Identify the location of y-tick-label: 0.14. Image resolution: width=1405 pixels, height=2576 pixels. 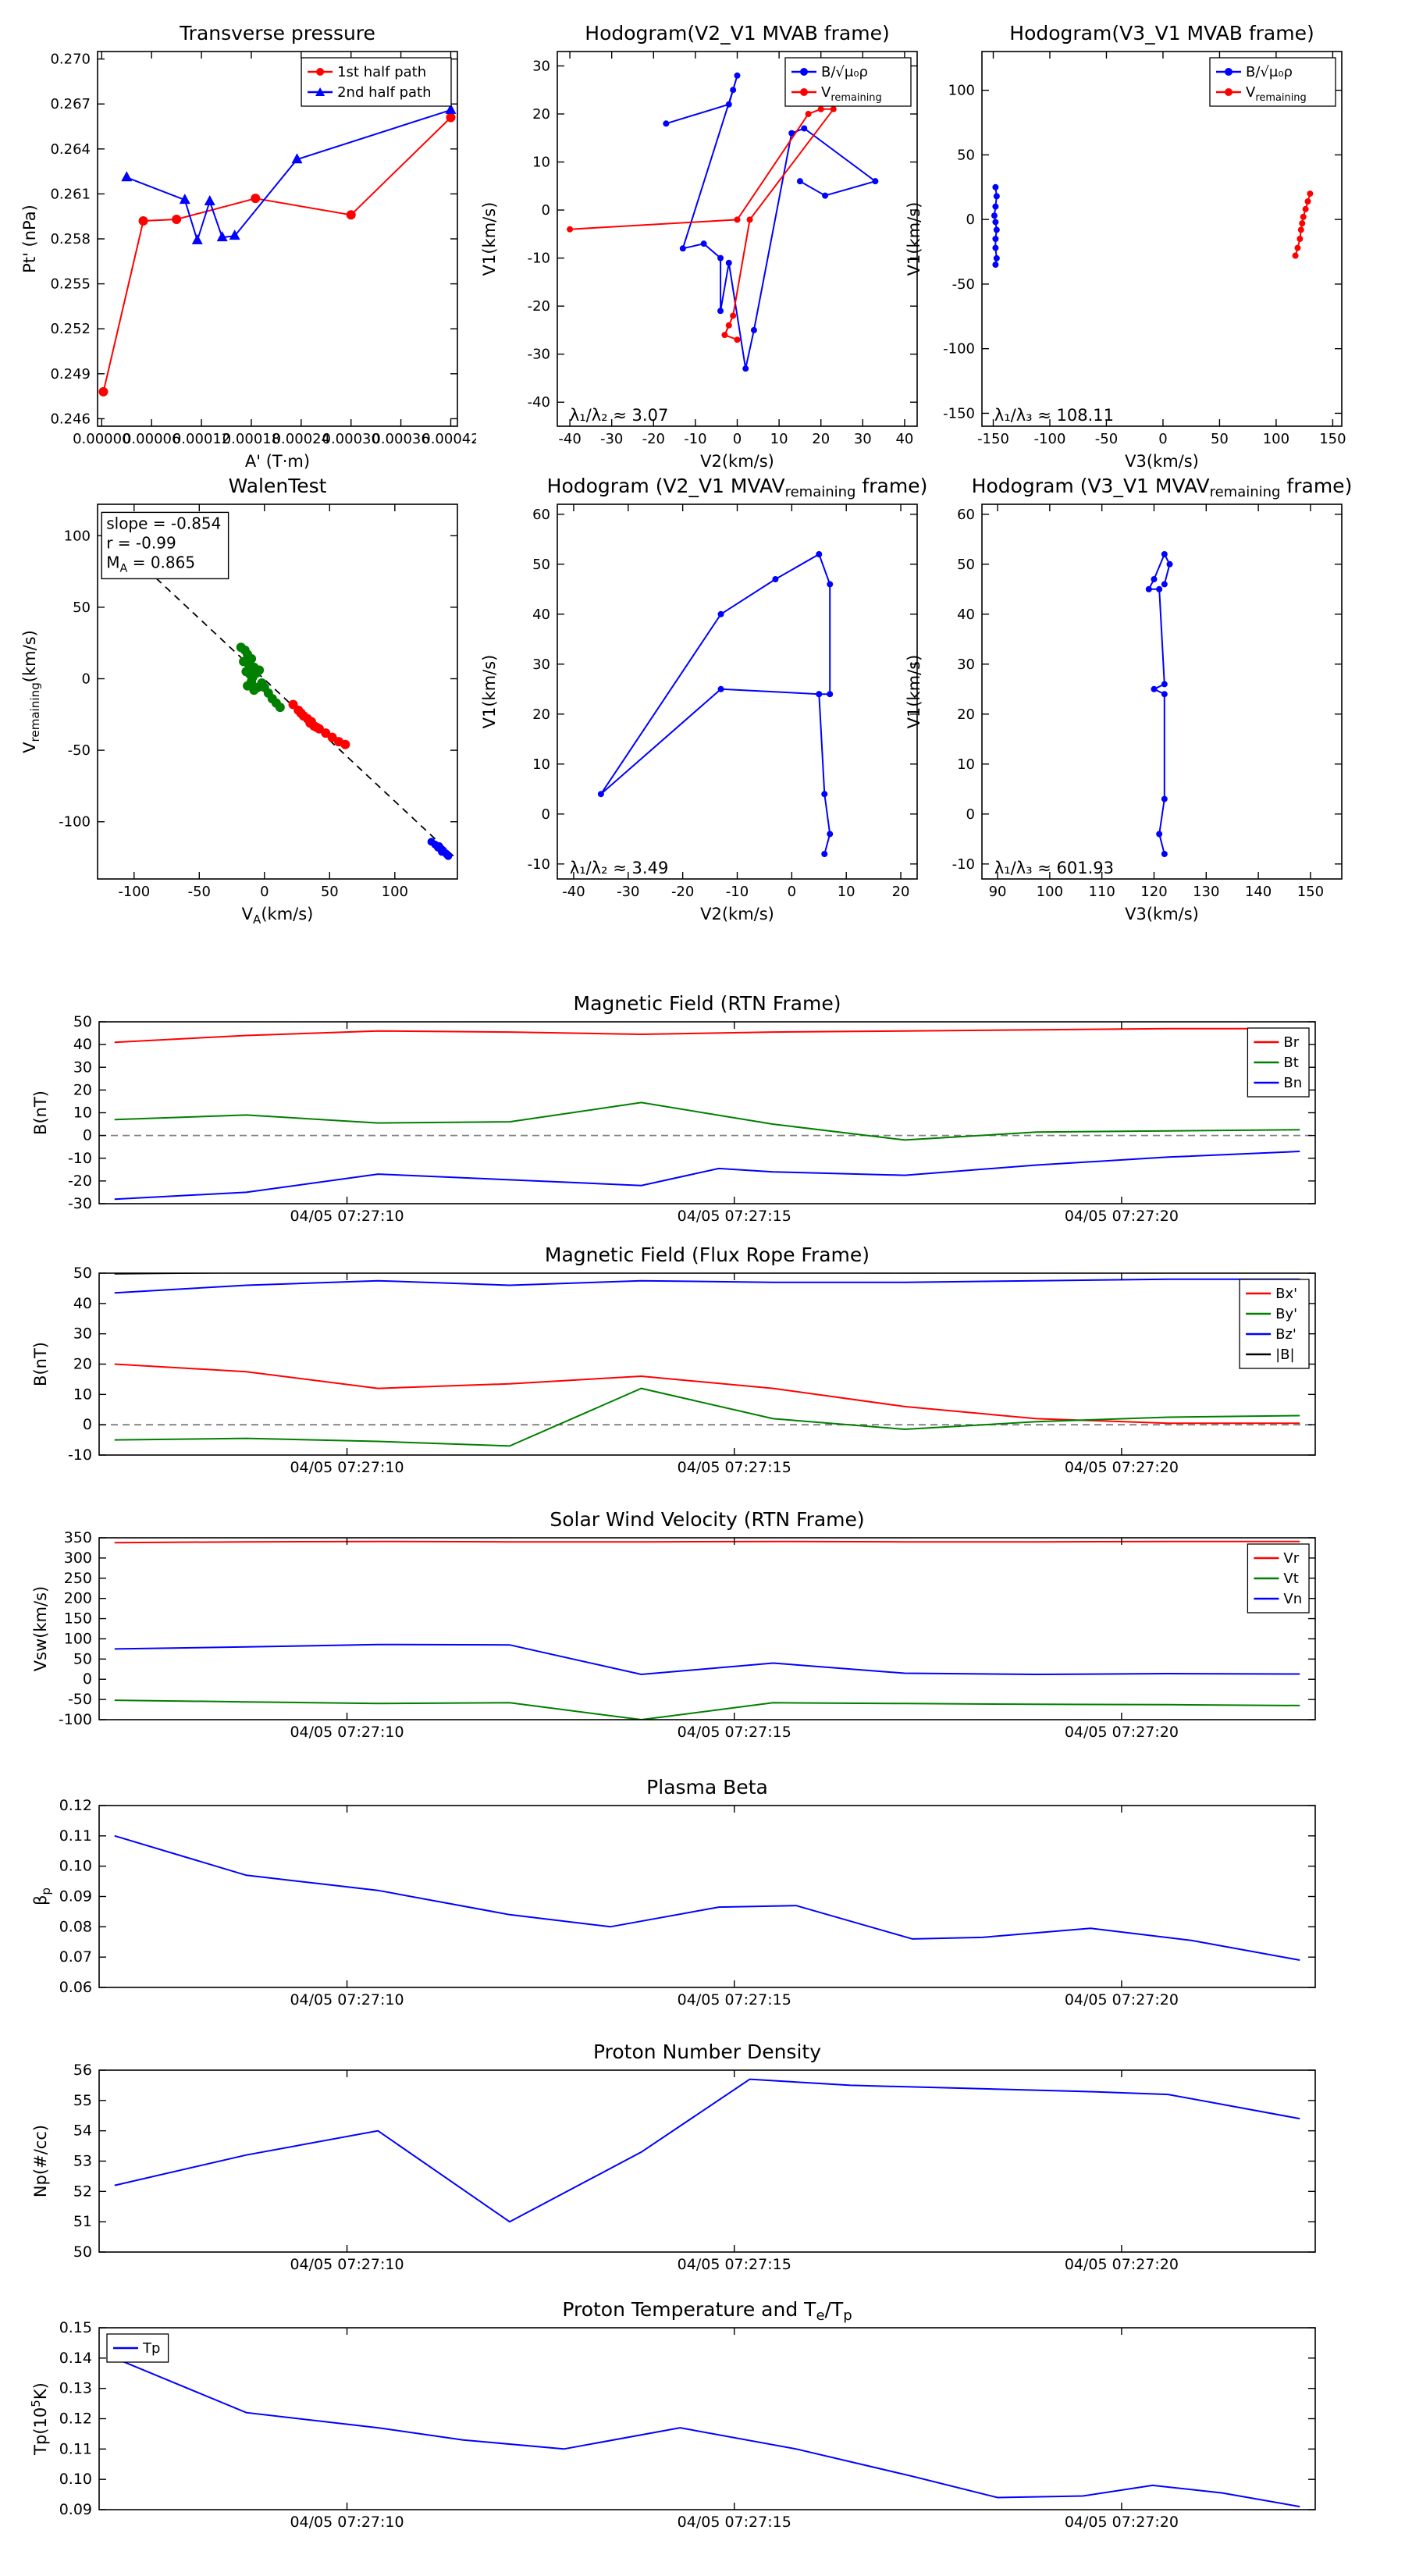
(76, 2358).